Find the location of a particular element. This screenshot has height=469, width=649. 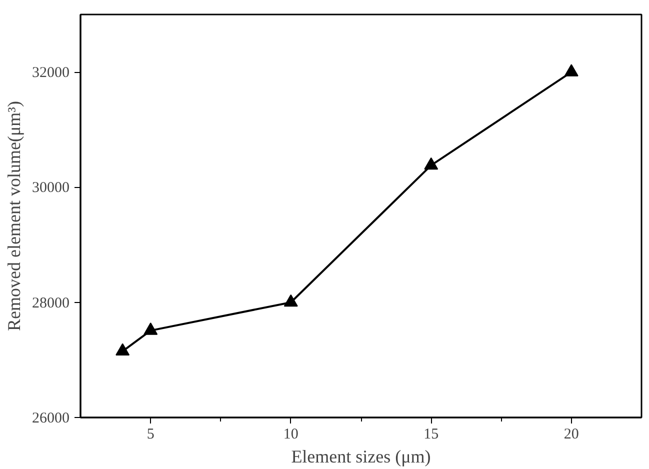

x-axis-title: Element sizes (μm) is located at coordinates (361, 456).